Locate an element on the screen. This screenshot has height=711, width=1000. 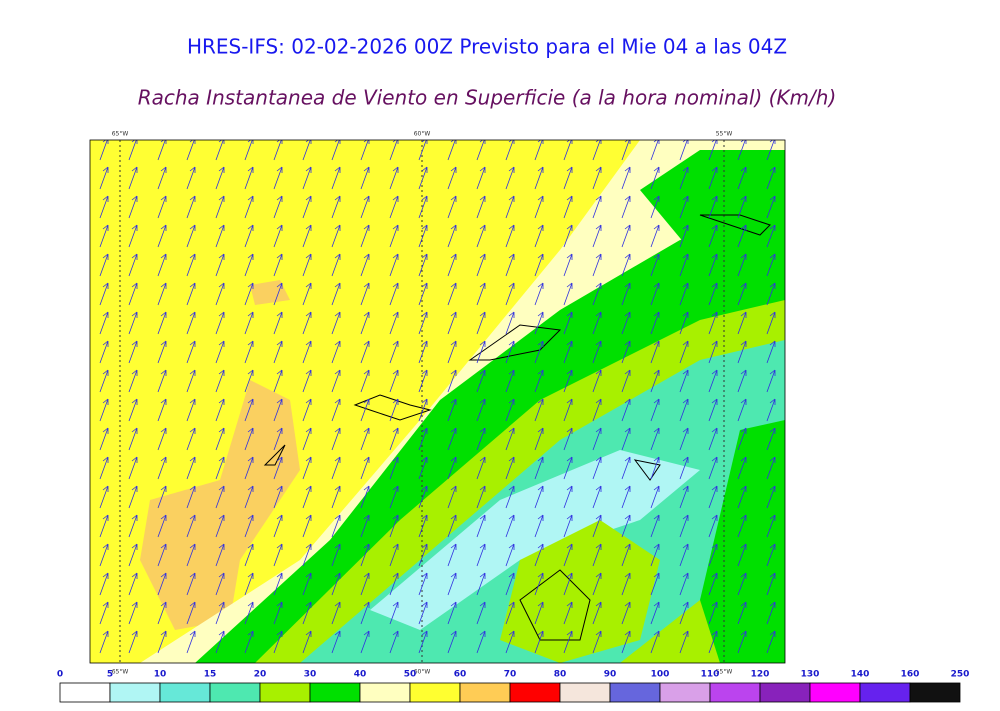
legend-label: 120 is located at coordinates (760, 675).